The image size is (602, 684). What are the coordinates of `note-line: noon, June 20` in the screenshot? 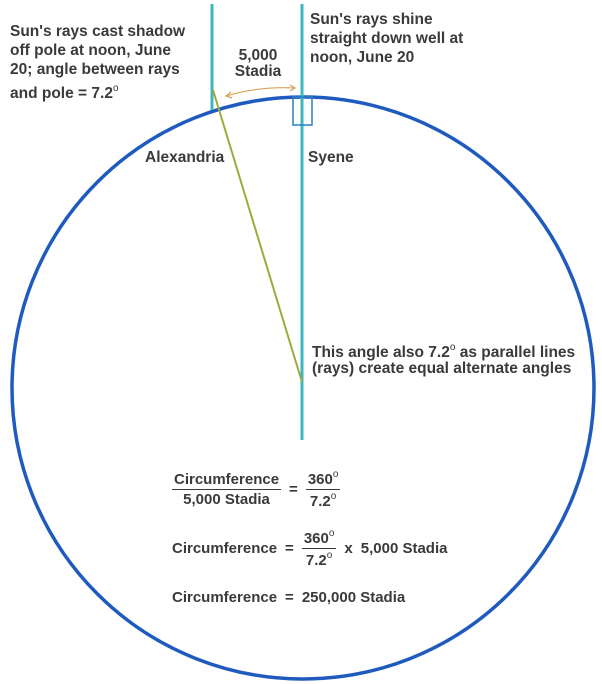 It's located at (362, 57).